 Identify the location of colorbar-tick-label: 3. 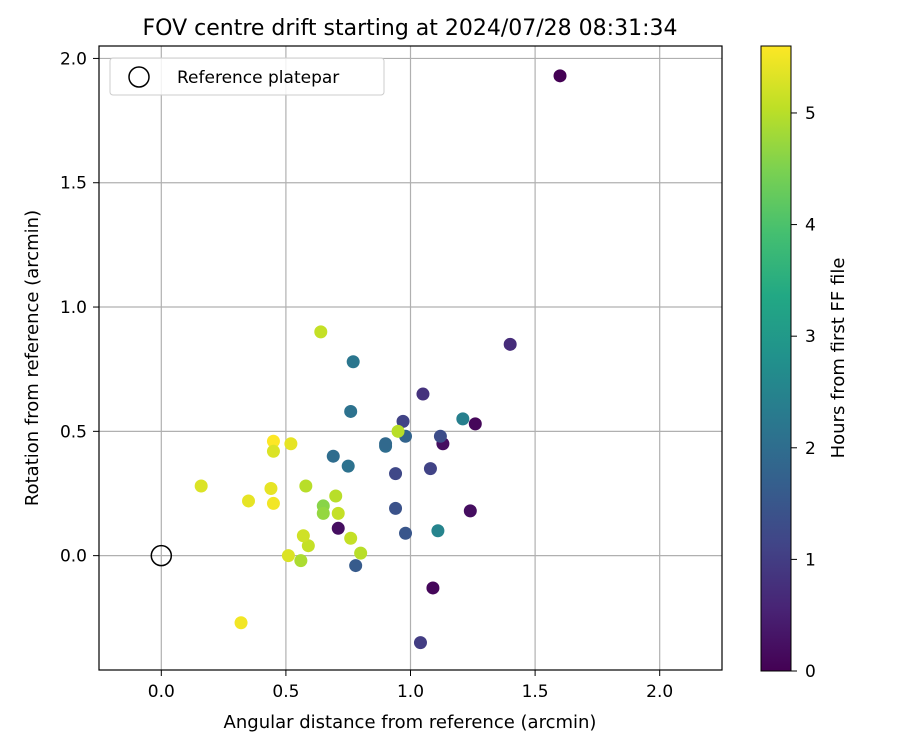
(810, 337).